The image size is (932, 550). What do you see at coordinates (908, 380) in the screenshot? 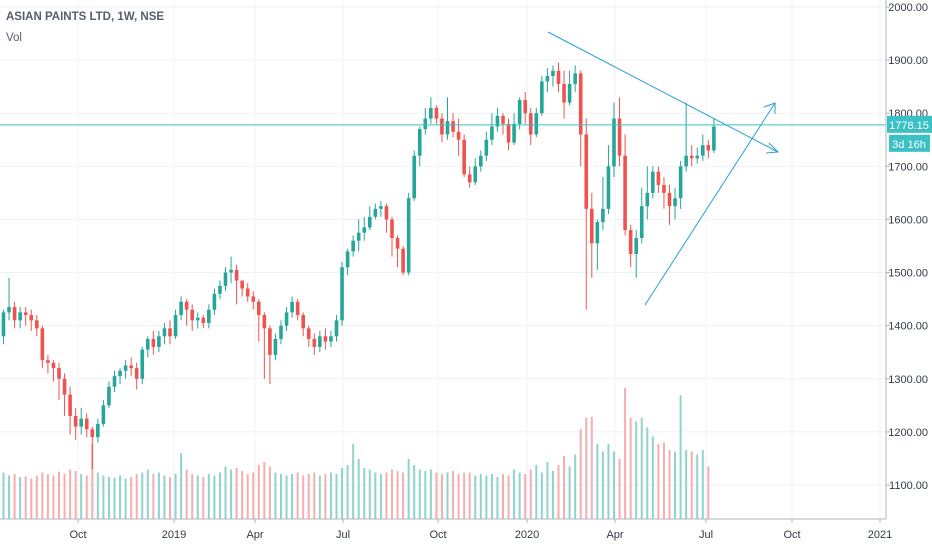
I see `price-tick-label: 1300.00` at bounding box center [908, 380].